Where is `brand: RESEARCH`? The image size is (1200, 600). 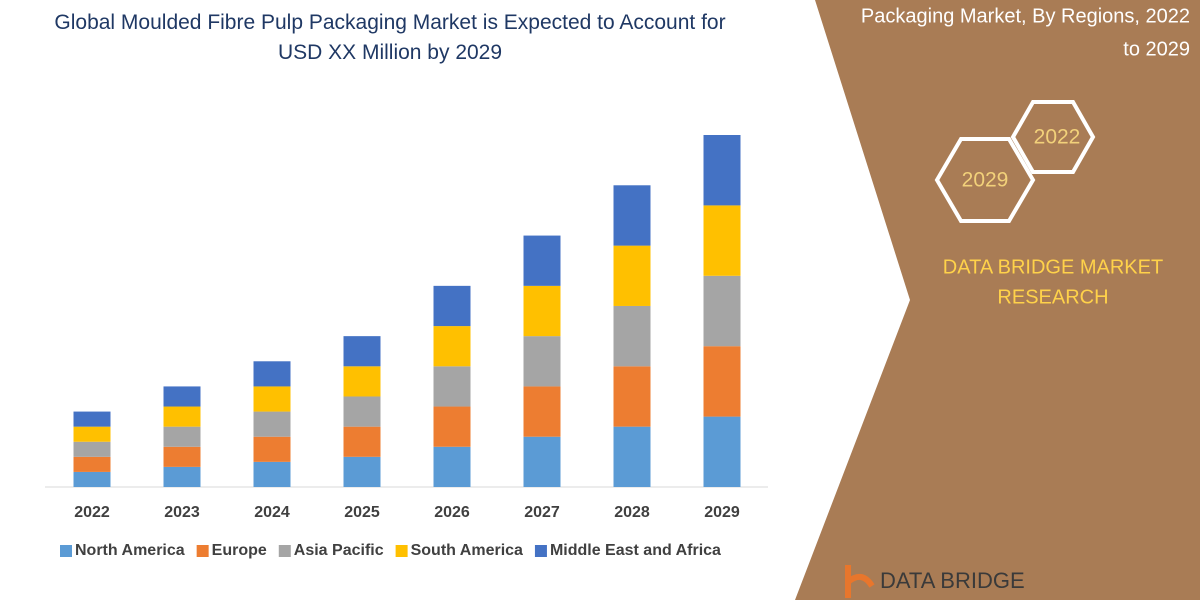 brand: RESEARCH is located at coordinates (1052, 297).